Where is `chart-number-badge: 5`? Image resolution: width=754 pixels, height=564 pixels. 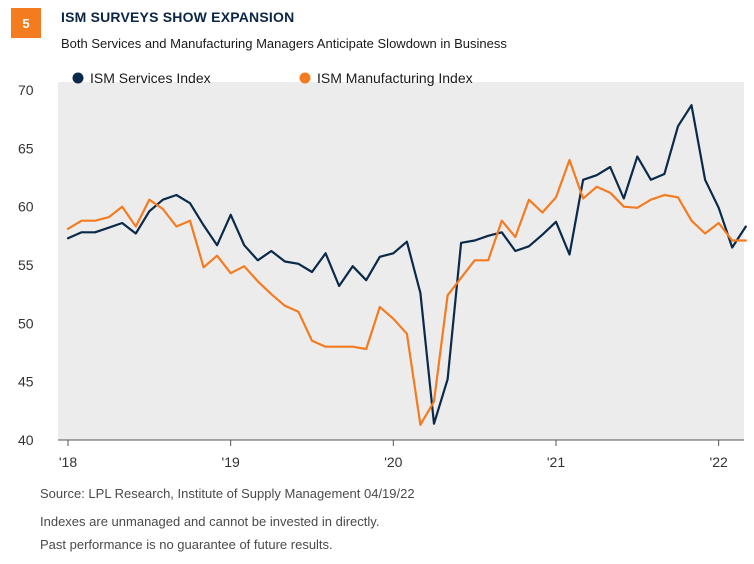 chart-number-badge: 5 is located at coordinates (26, 23).